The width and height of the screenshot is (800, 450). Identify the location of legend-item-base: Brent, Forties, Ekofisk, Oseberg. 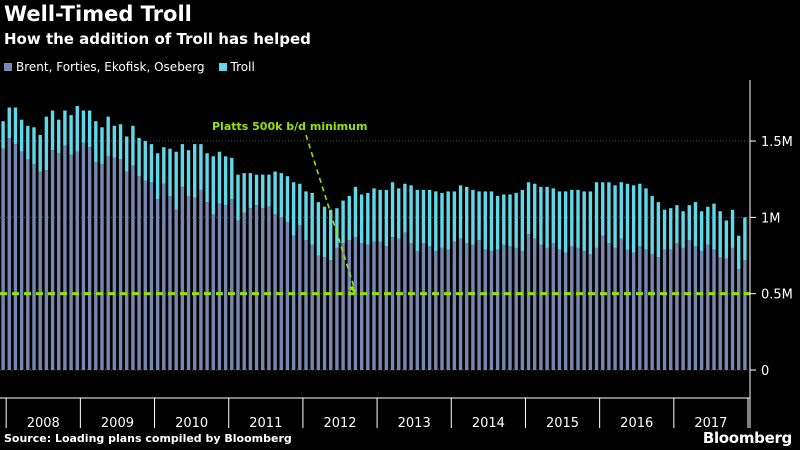
(104, 67).